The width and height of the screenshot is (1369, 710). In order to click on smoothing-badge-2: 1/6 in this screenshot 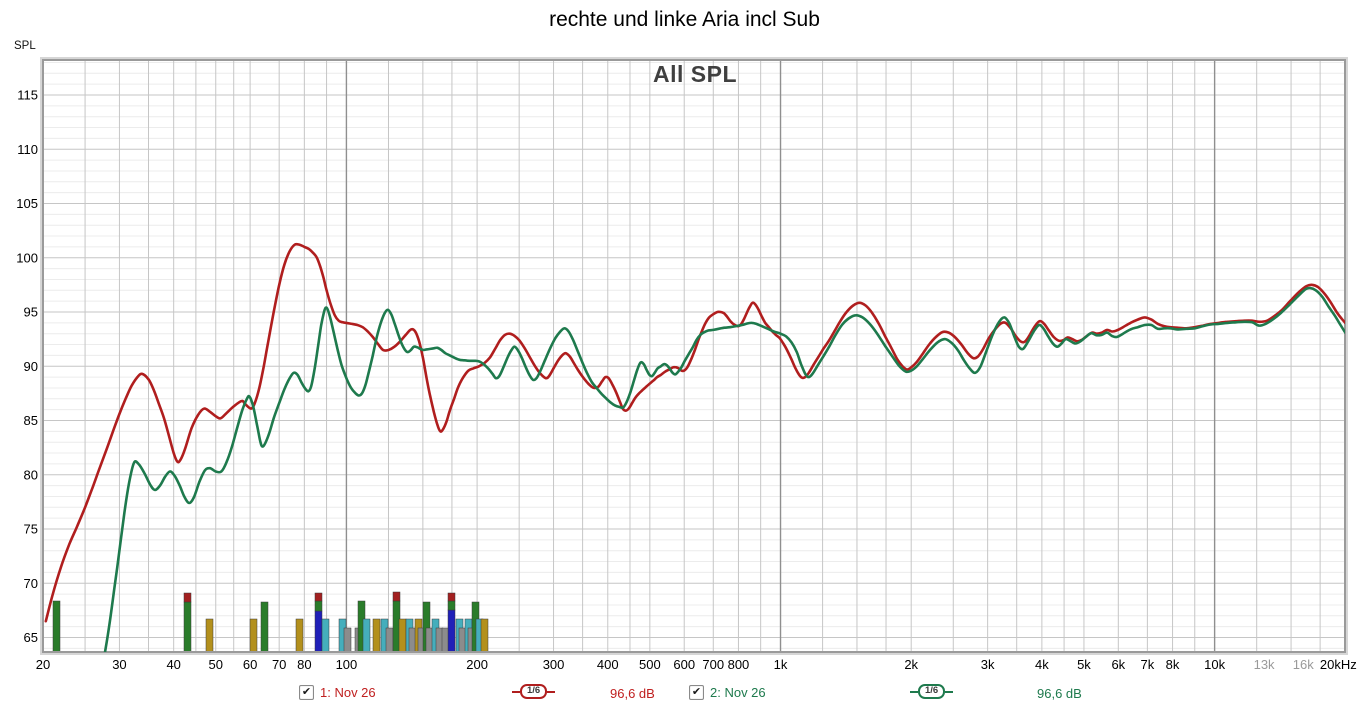, I will do `click(932, 691)`.